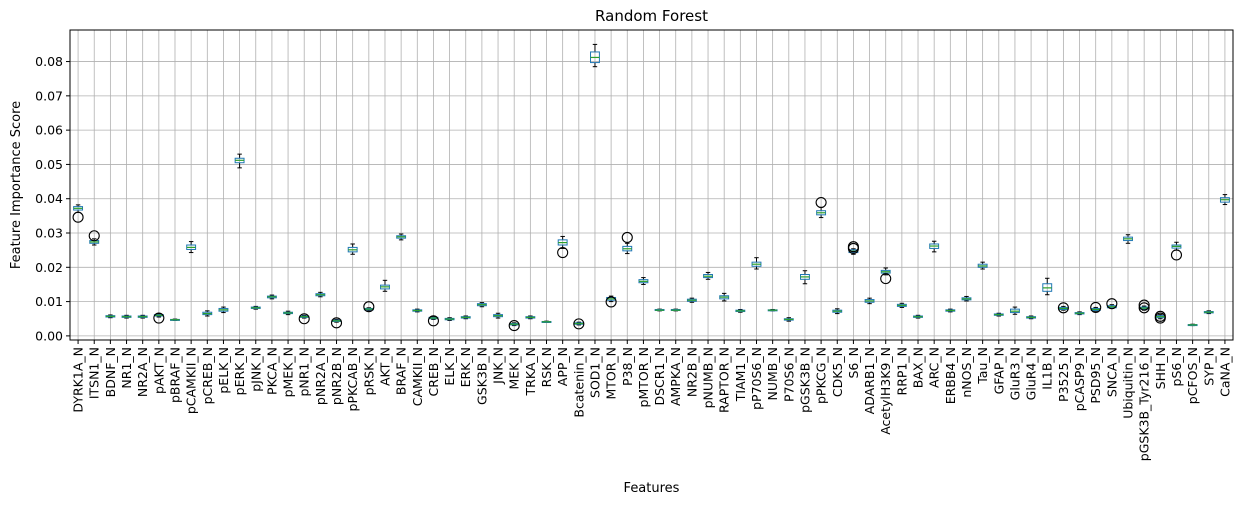  What do you see at coordinates (675, 310) in the screenshot?
I see `box-AMPKA_N` at bounding box center [675, 310].